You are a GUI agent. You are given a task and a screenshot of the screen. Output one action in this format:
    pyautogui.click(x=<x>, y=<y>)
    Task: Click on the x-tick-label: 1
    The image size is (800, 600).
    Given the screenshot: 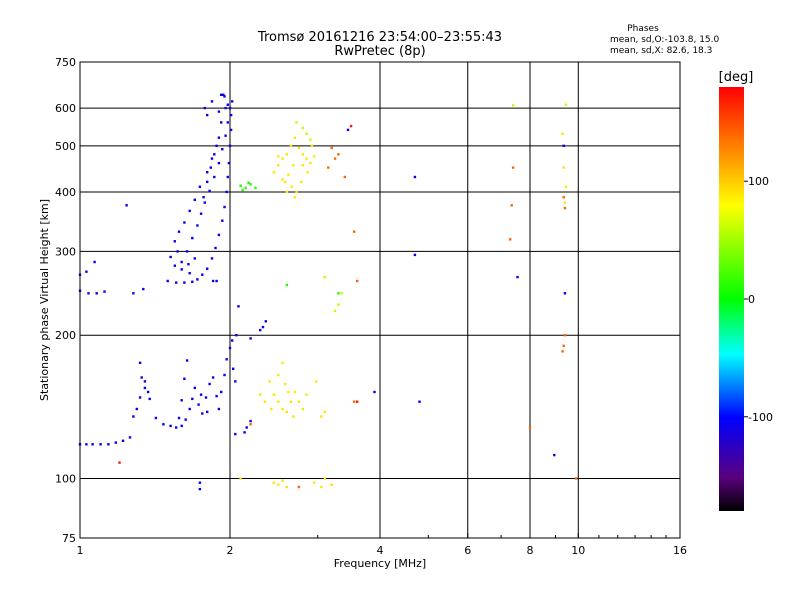 What is the action you would take?
    pyautogui.click(x=80, y=550)
    